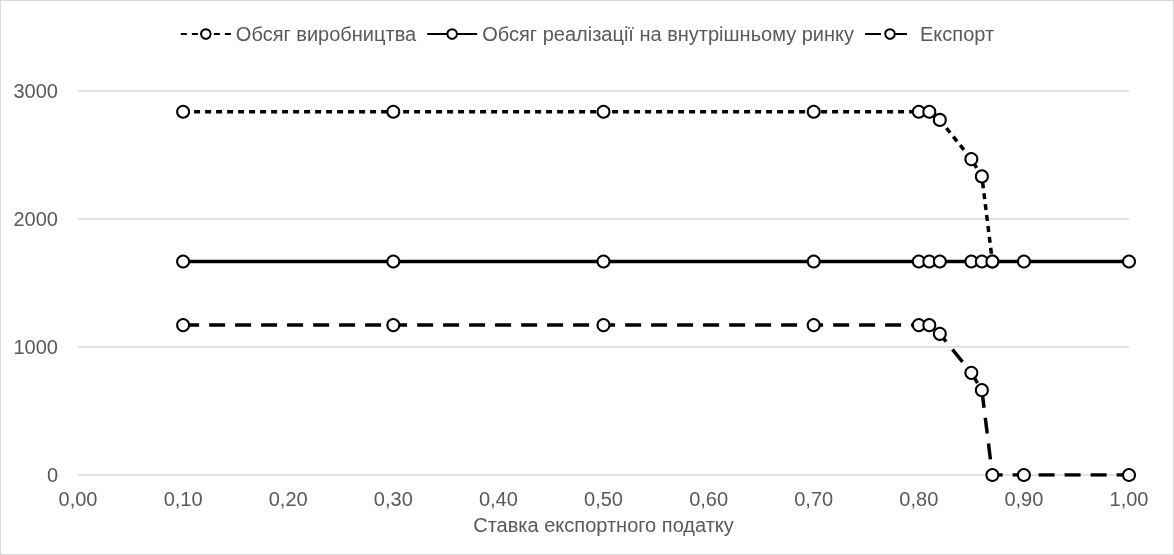 The width and height of the screenshot is (1174, 555). What do you see at coordinates (52, 475) in the screenshot?
I see `y-tick-label: 0` at bounding box center [52, 475].